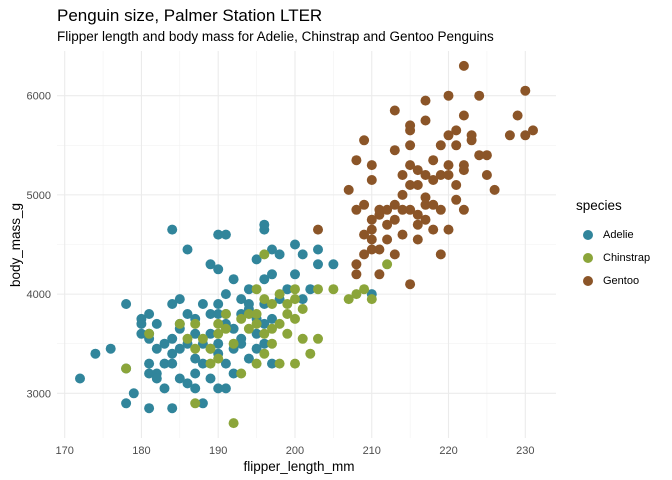  I want to click on legend-label-gentoo: Gentoo, so click(621, 281).